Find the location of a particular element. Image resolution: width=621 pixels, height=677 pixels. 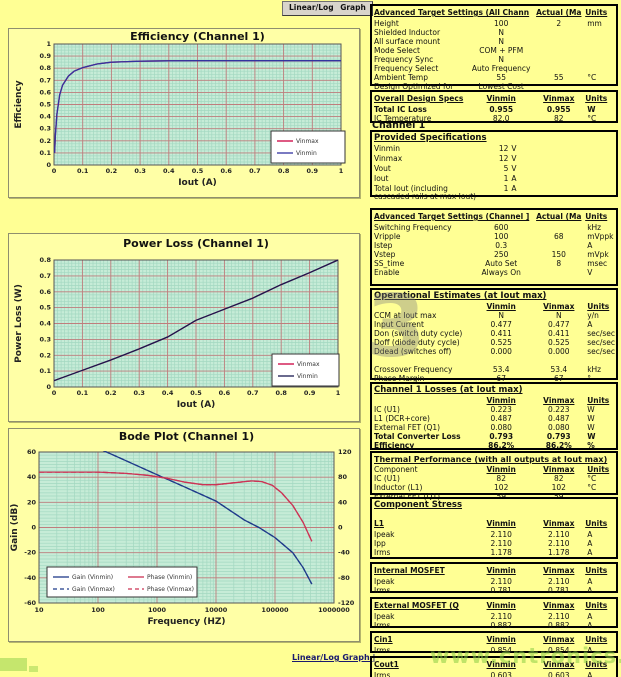

table-title: Cin1 is located at coordinates (383, 639).